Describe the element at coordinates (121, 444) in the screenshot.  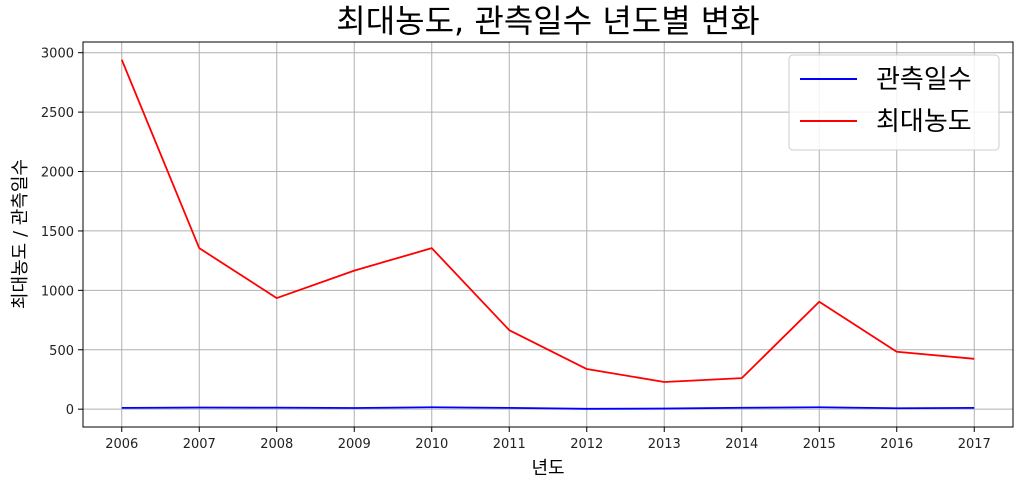
I see `x-tick-label: 2006` at that location.